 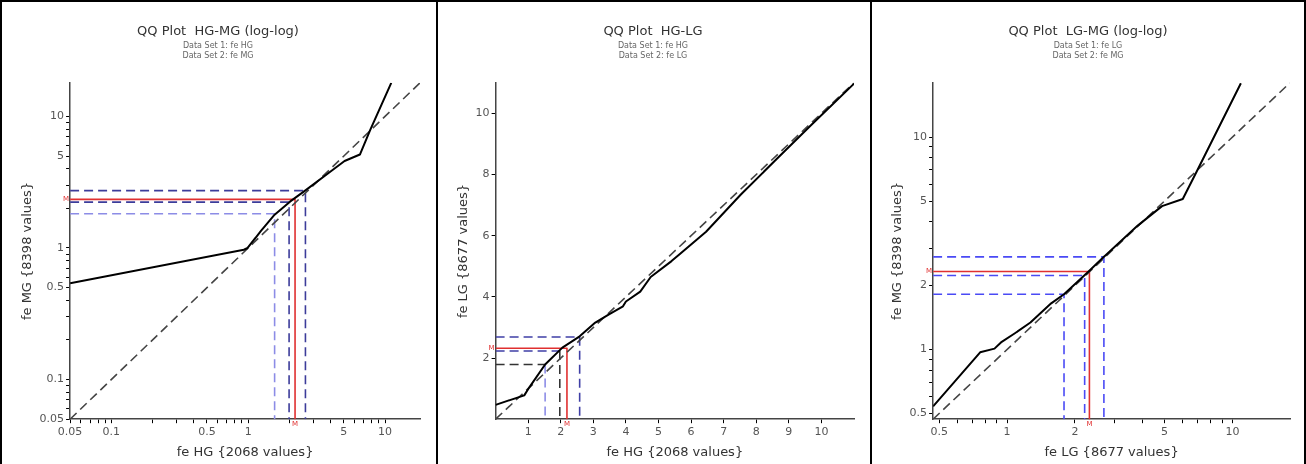 I want to click on y-tick-label: 0.05, so click(x=52, y=419).